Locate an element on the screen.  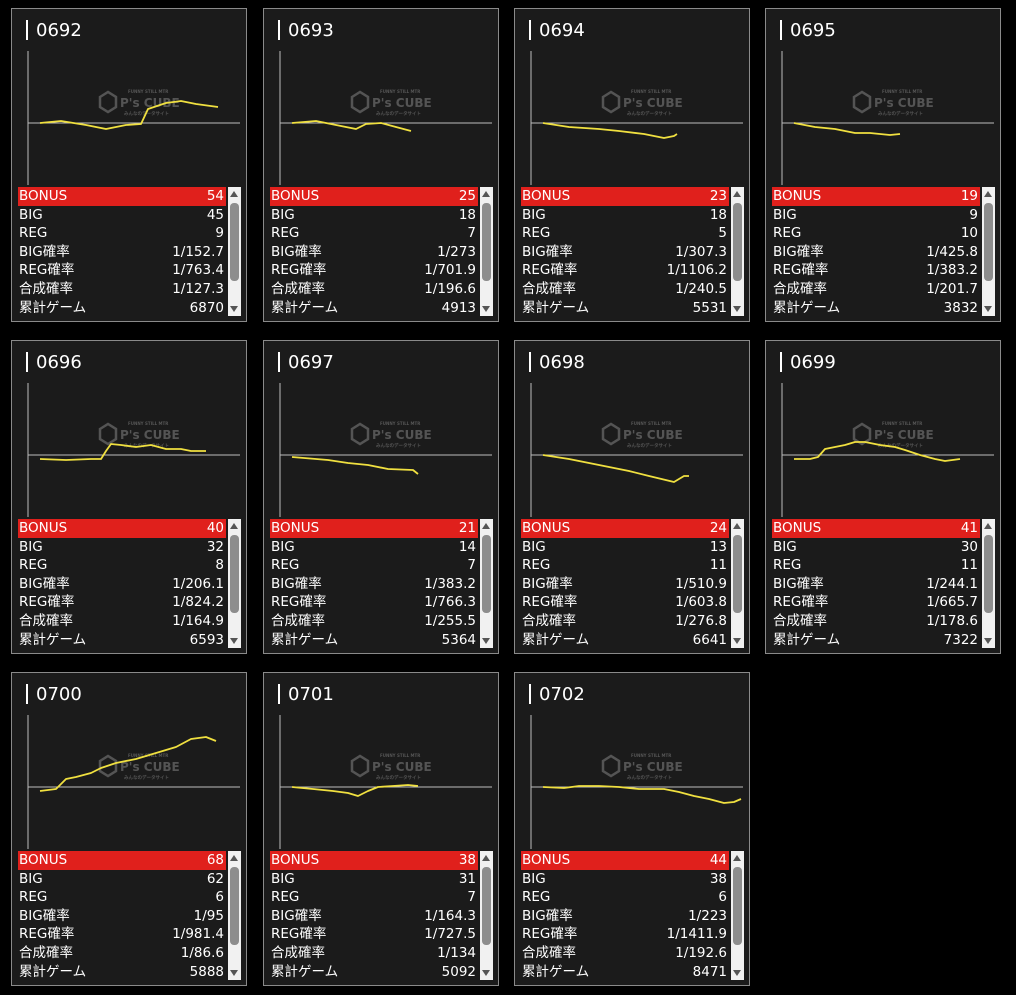
stat-value: 1/425.8 is located at coordinates (952, 251).